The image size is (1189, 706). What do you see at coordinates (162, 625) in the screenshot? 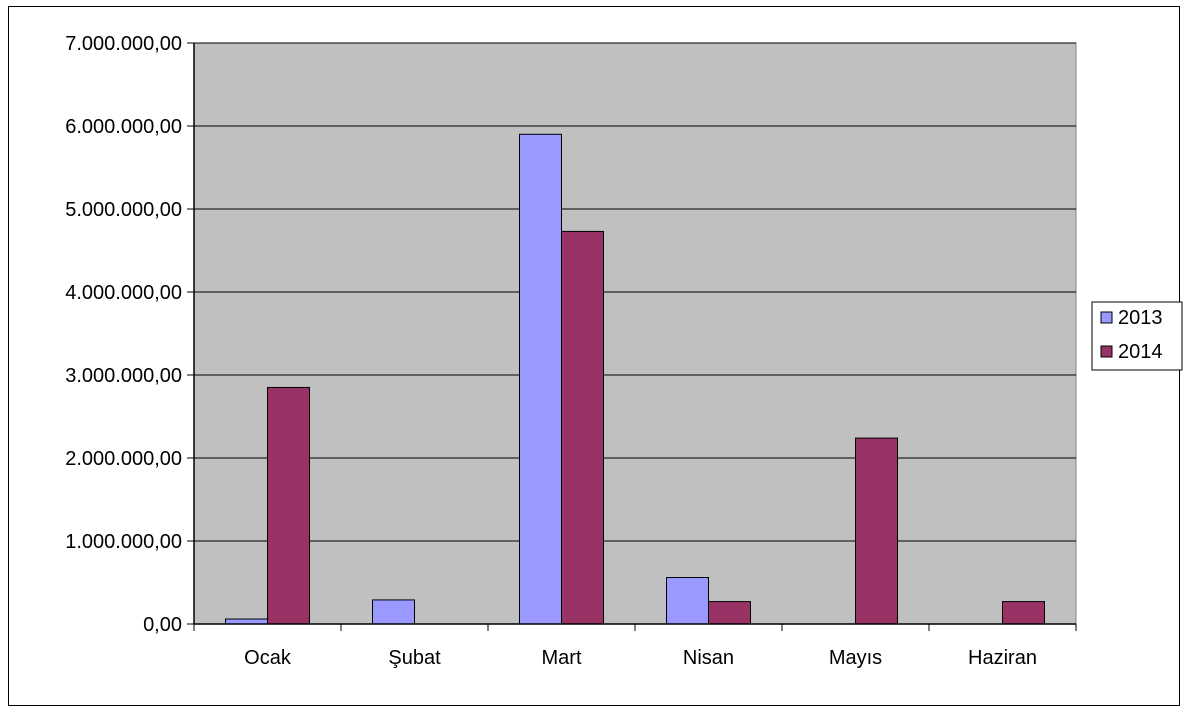
I see `y-tick-label: 0,00` at bounding box center [162, 625].